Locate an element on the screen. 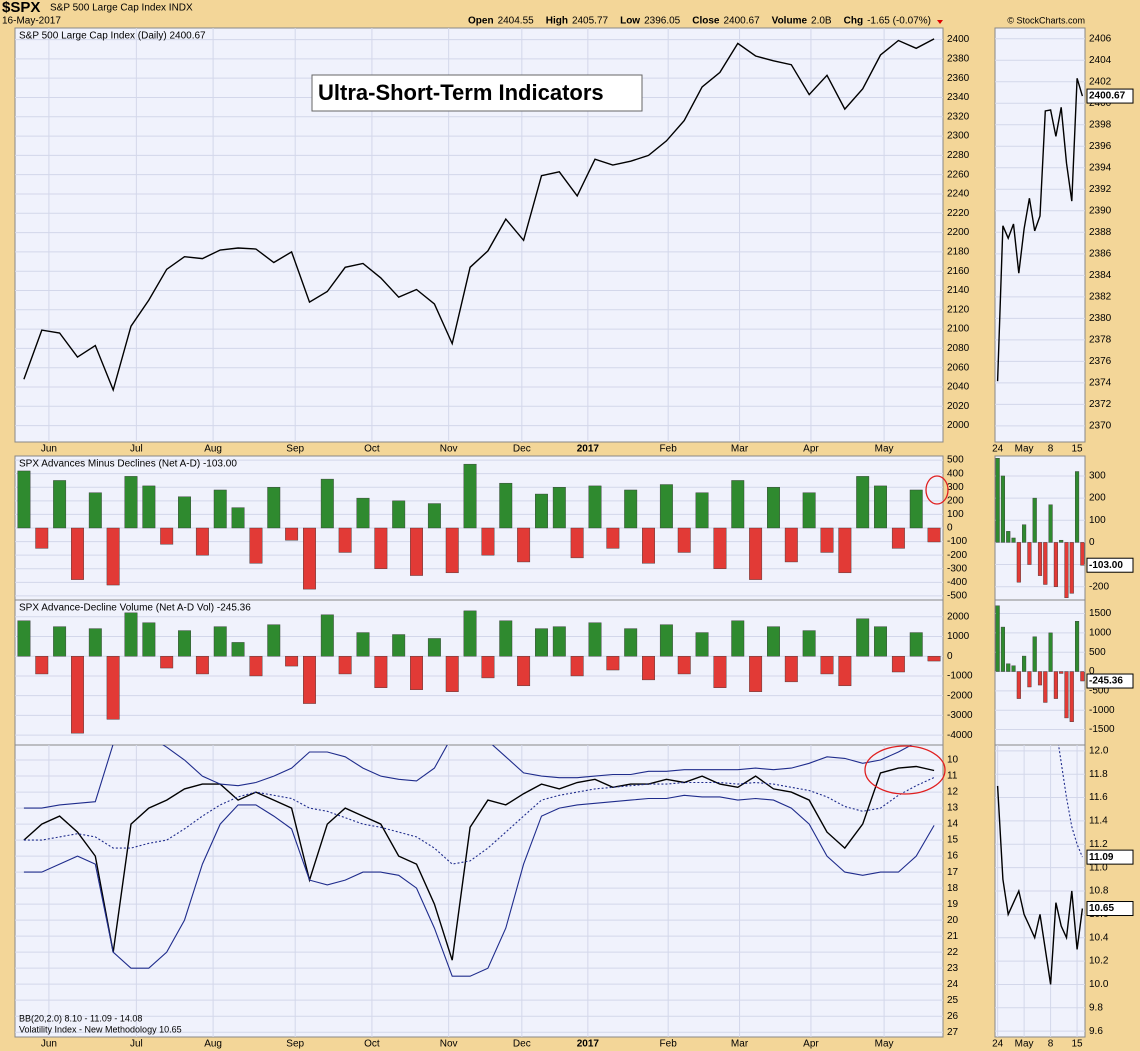 The image size is (1140, 1051). x-tick-label: Mar is located at coordinates (740, 449).